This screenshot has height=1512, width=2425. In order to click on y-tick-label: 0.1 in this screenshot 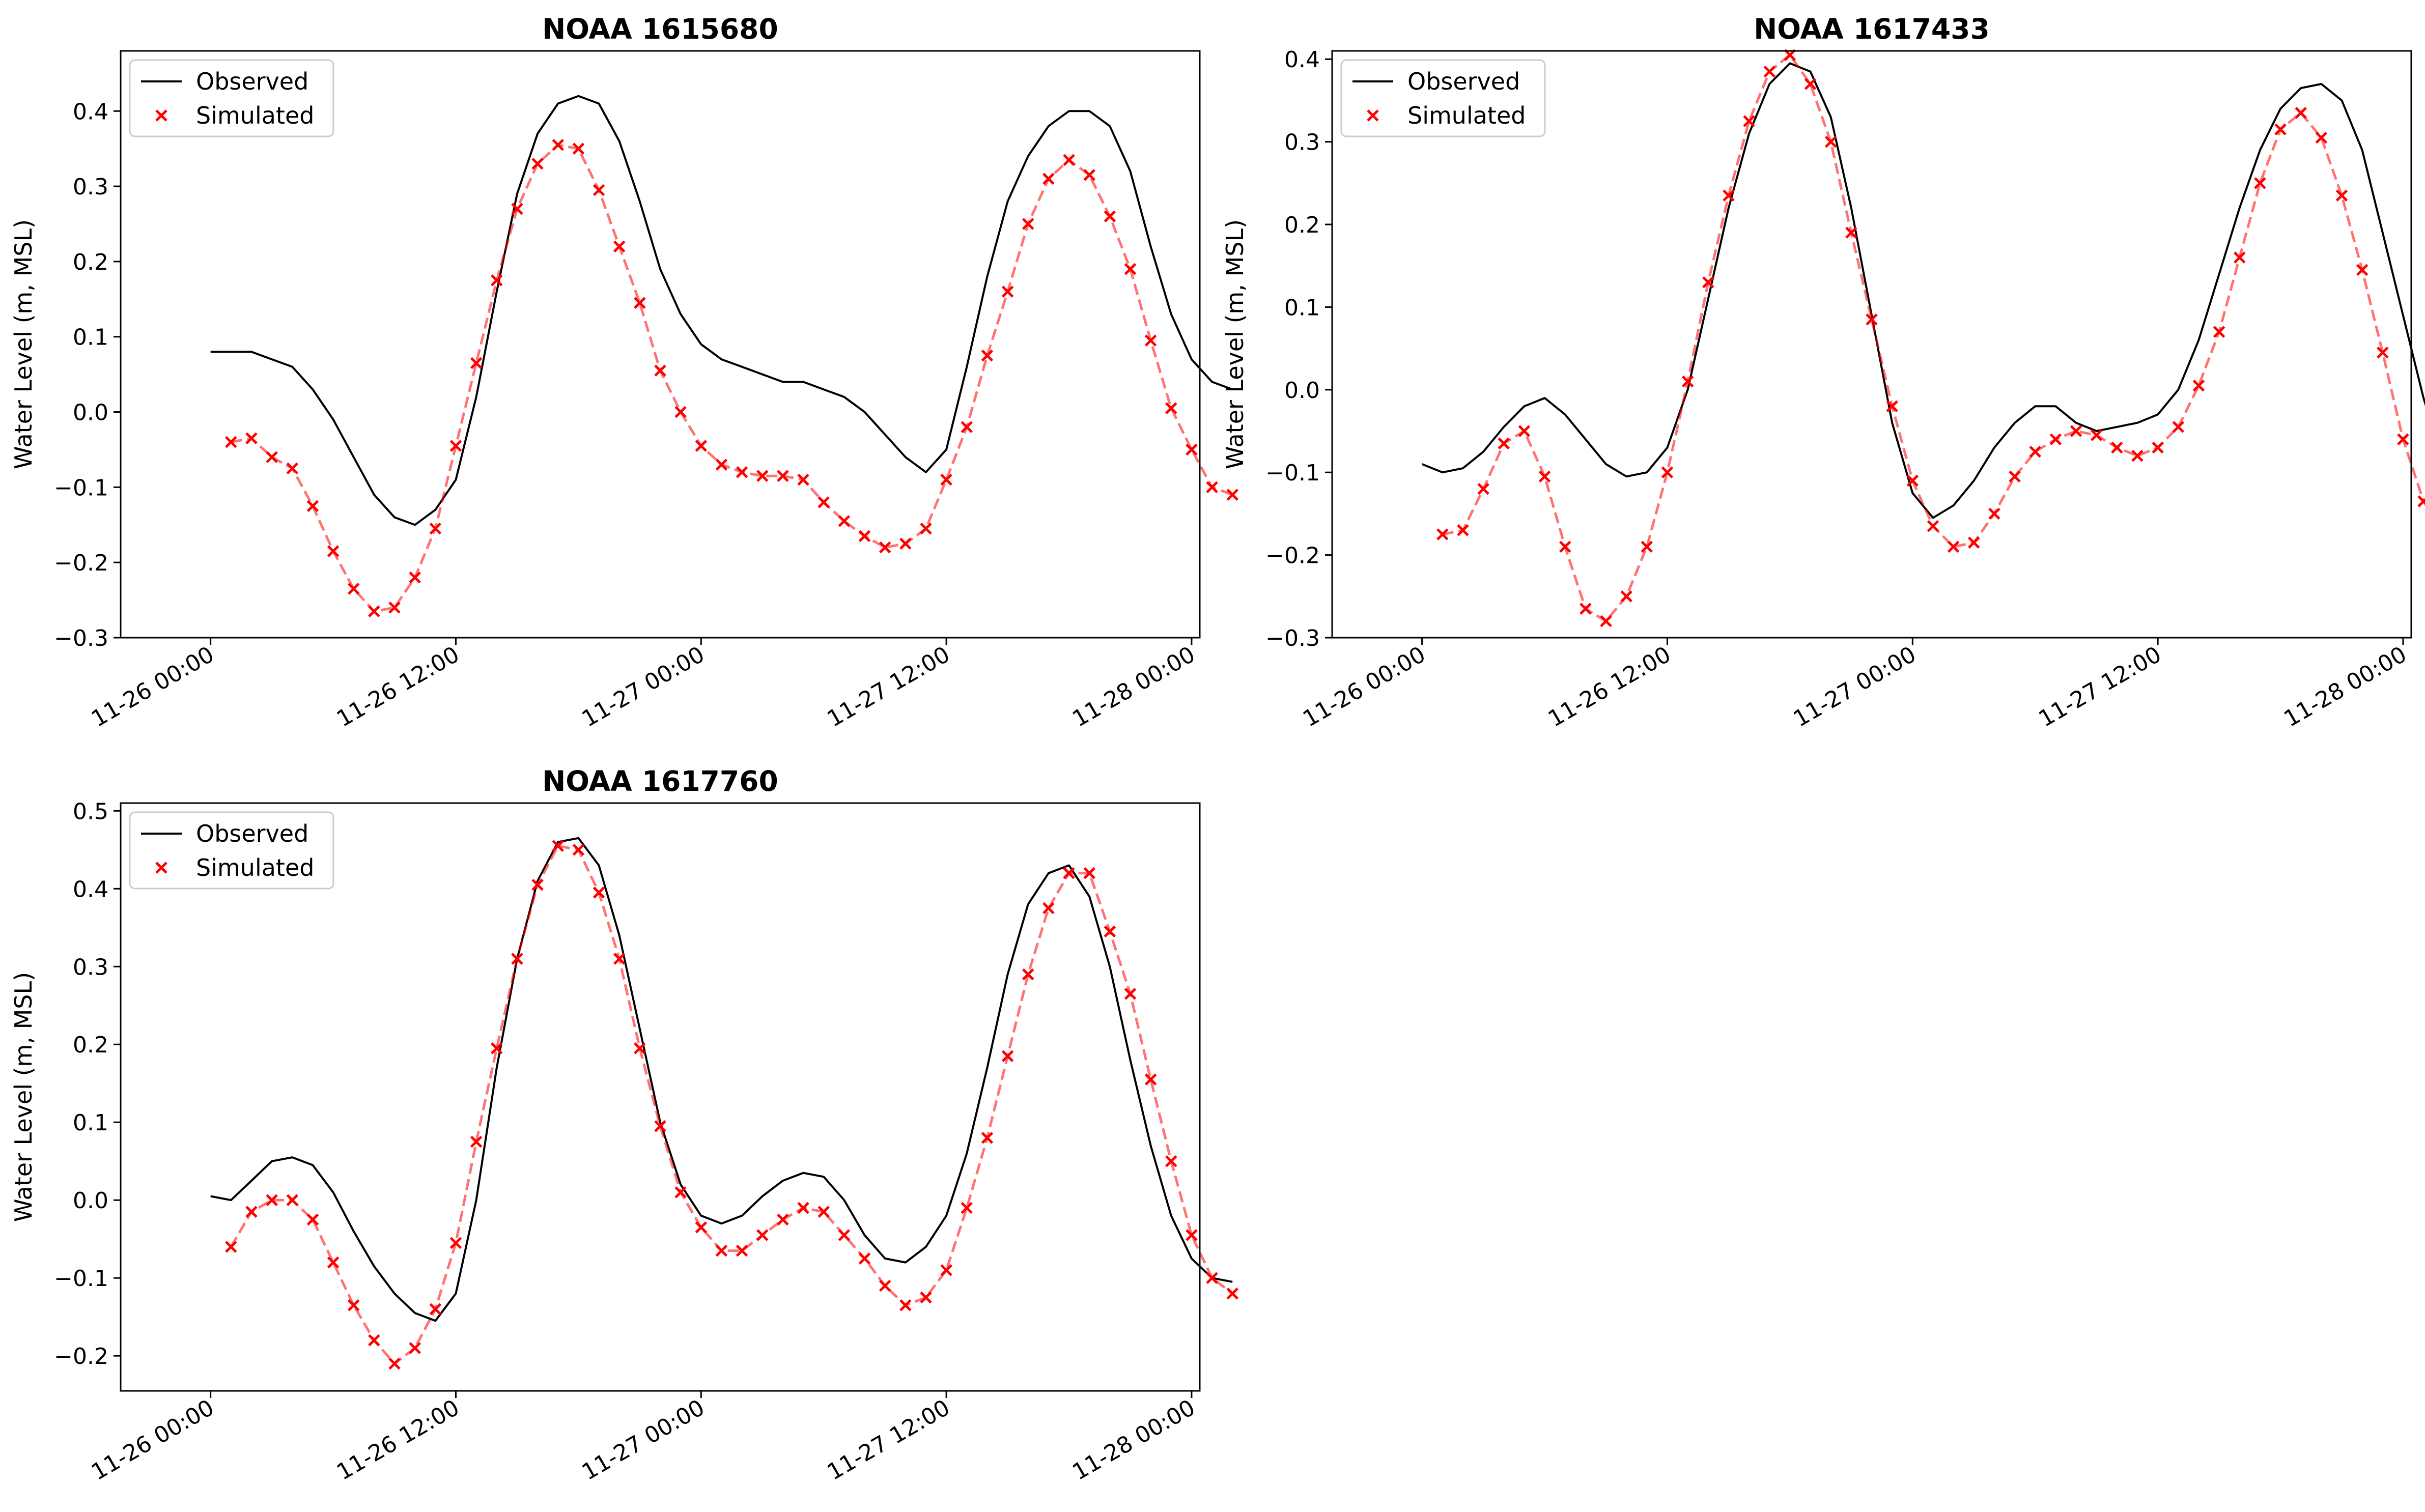, I will do `click(91, 1123)`.